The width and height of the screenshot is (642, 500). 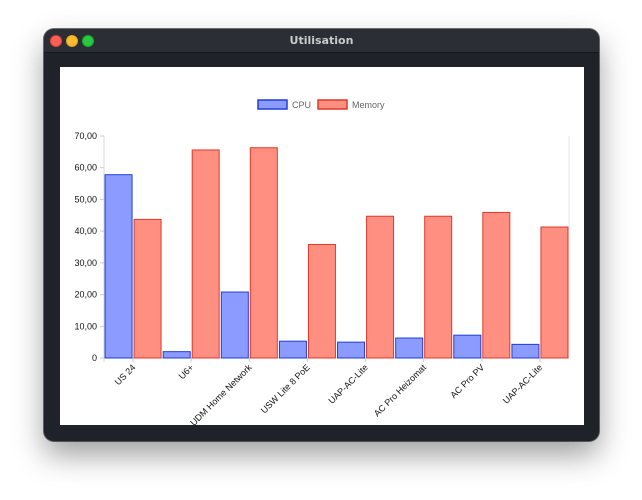 What do you see at coordinates (85, 263) in the screenshot?
I see `y-tick-label: 30,00` at bounding box center [85, 263].